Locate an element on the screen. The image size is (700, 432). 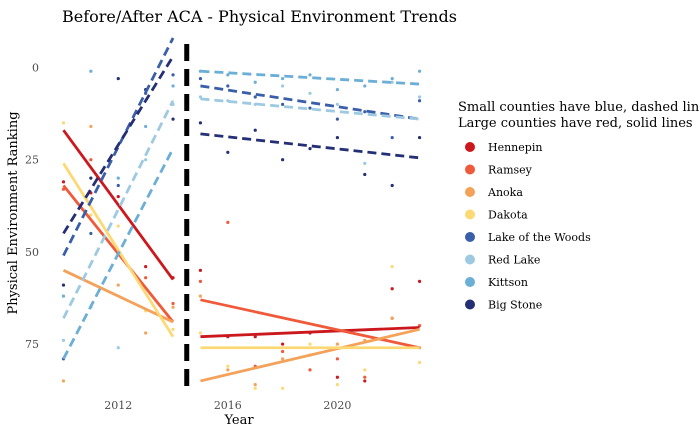
trend-line-pre-big-stone is located at coordinates (118, 145).